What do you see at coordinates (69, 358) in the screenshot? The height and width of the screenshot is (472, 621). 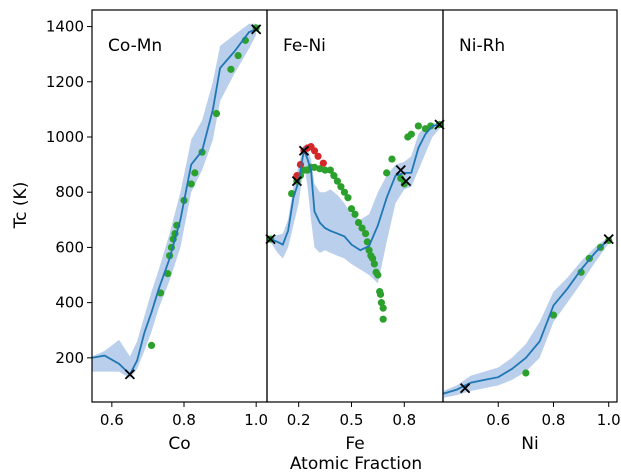 I see `y-tick-label: 200` at bounding box center [69, 358].